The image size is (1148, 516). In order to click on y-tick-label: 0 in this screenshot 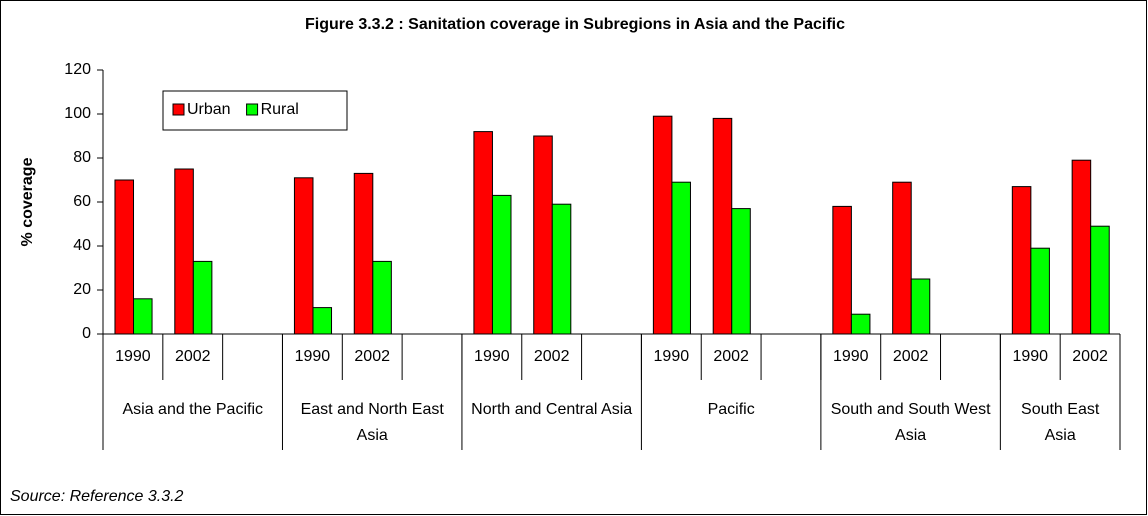, I will do `click(86, 333)`.